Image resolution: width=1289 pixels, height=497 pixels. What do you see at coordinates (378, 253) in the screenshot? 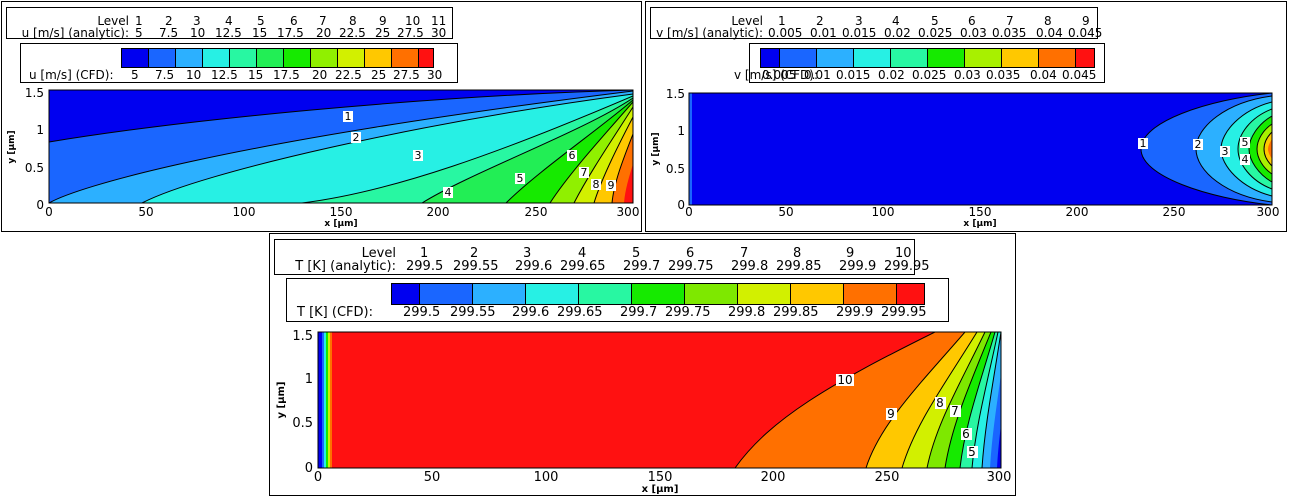
I see `legend-level-label: Level` at bounding box center [378, 253].